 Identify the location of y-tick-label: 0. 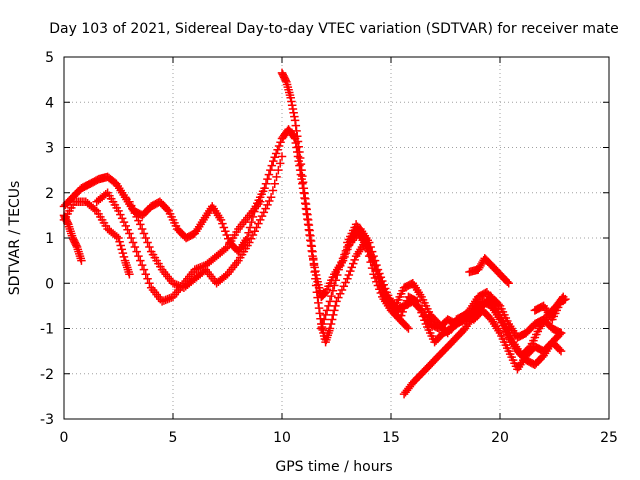
(49, 284).